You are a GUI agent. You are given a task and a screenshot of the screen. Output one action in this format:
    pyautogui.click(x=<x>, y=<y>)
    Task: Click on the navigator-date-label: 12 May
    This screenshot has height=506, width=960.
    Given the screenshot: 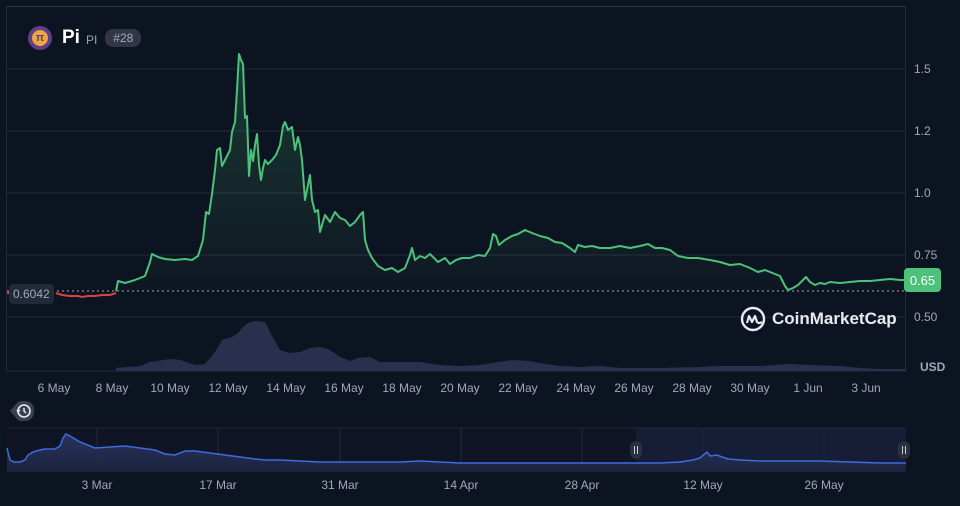 What is the action you would take?
    pyautogui.click(x=703, y=485)
    